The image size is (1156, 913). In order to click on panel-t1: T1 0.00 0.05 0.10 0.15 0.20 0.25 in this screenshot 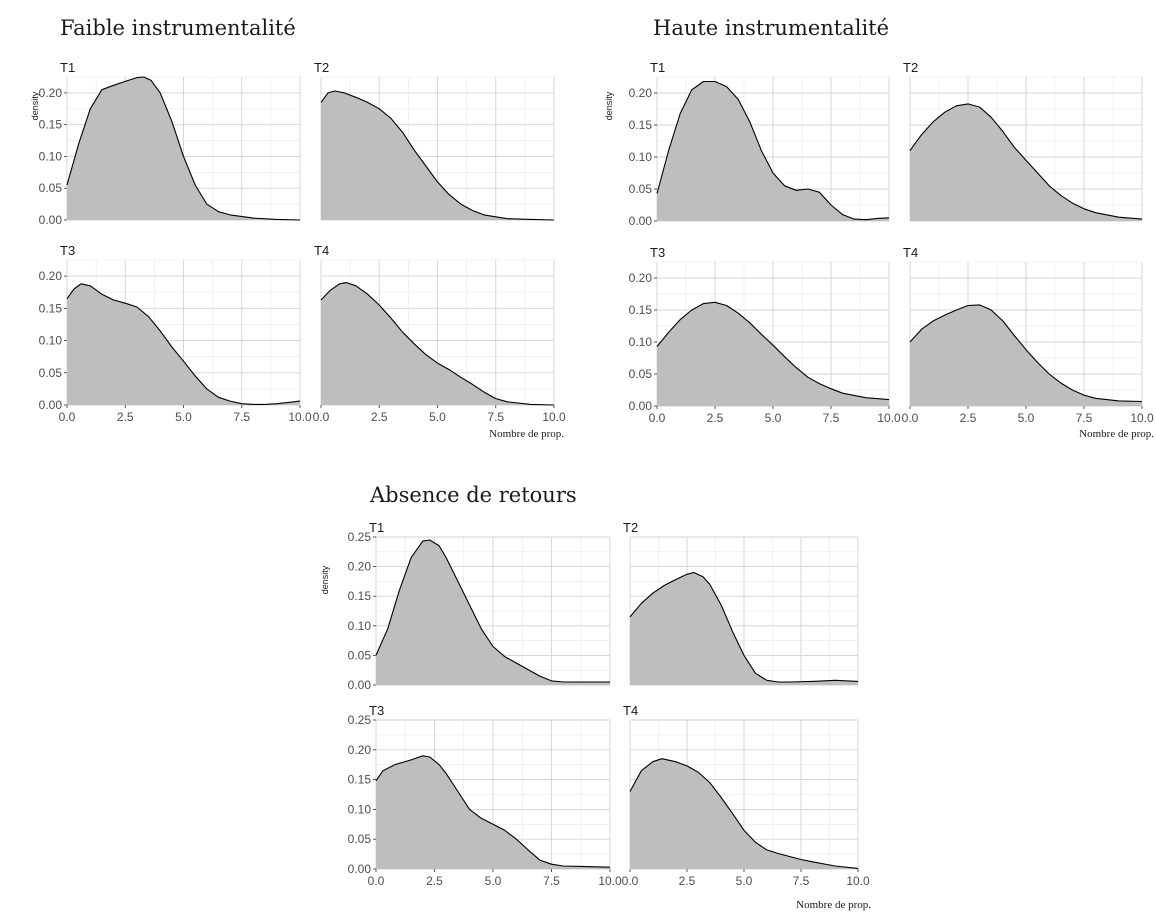, I will do `click(479, 606)`.